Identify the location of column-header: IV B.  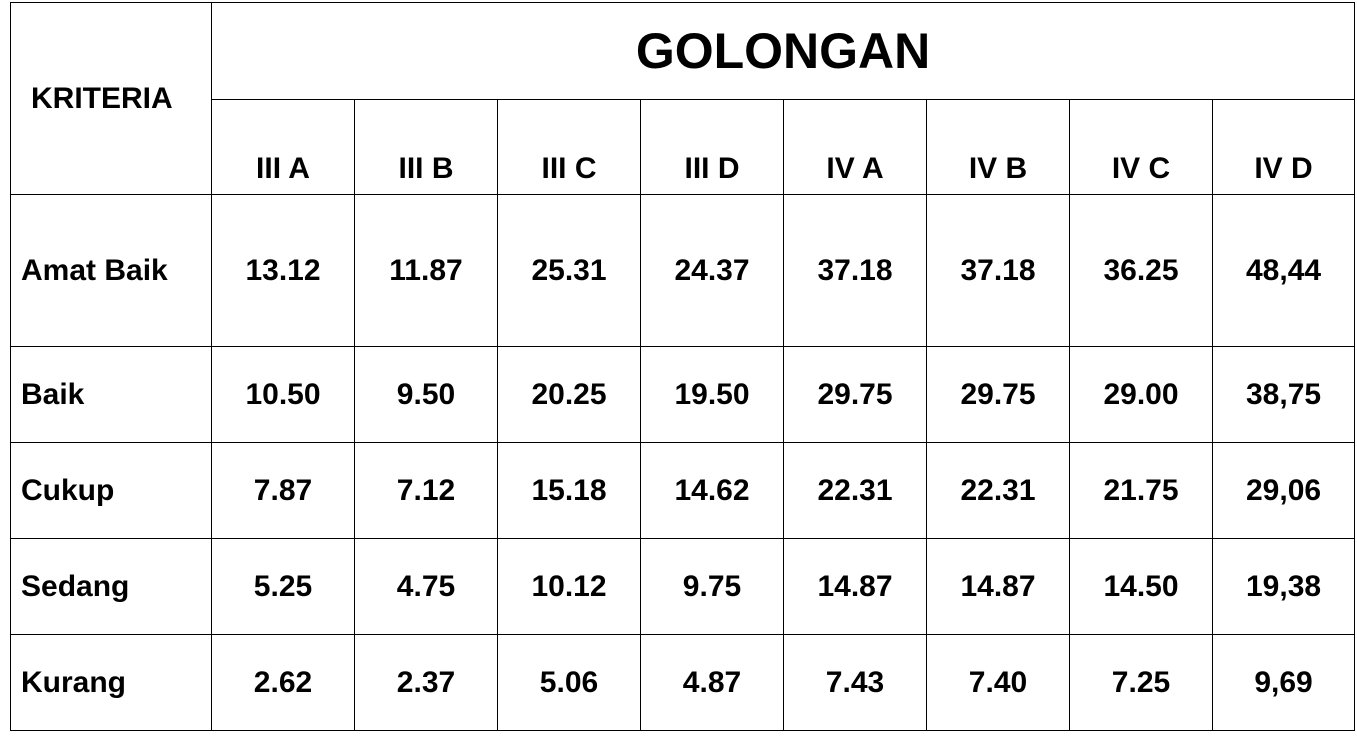
(998, 147).